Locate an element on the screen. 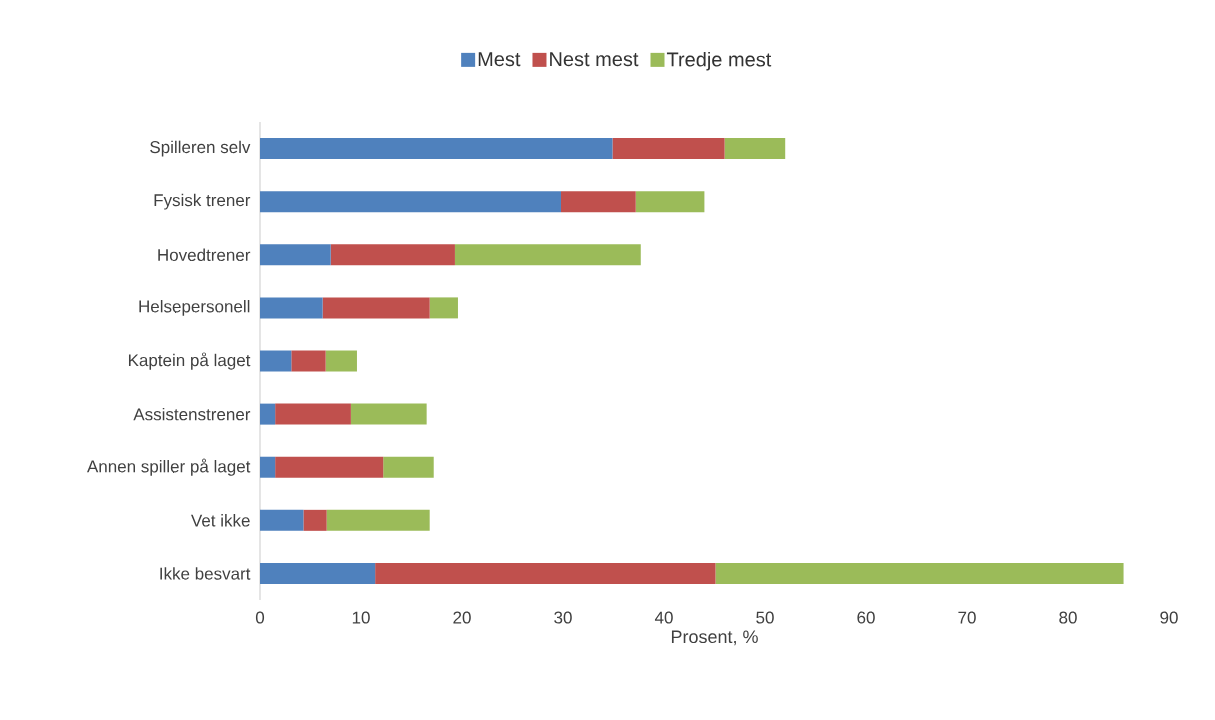 This screenshot has width=1215, height=720. legend-label: Mest is located at coordinates (499, 59).